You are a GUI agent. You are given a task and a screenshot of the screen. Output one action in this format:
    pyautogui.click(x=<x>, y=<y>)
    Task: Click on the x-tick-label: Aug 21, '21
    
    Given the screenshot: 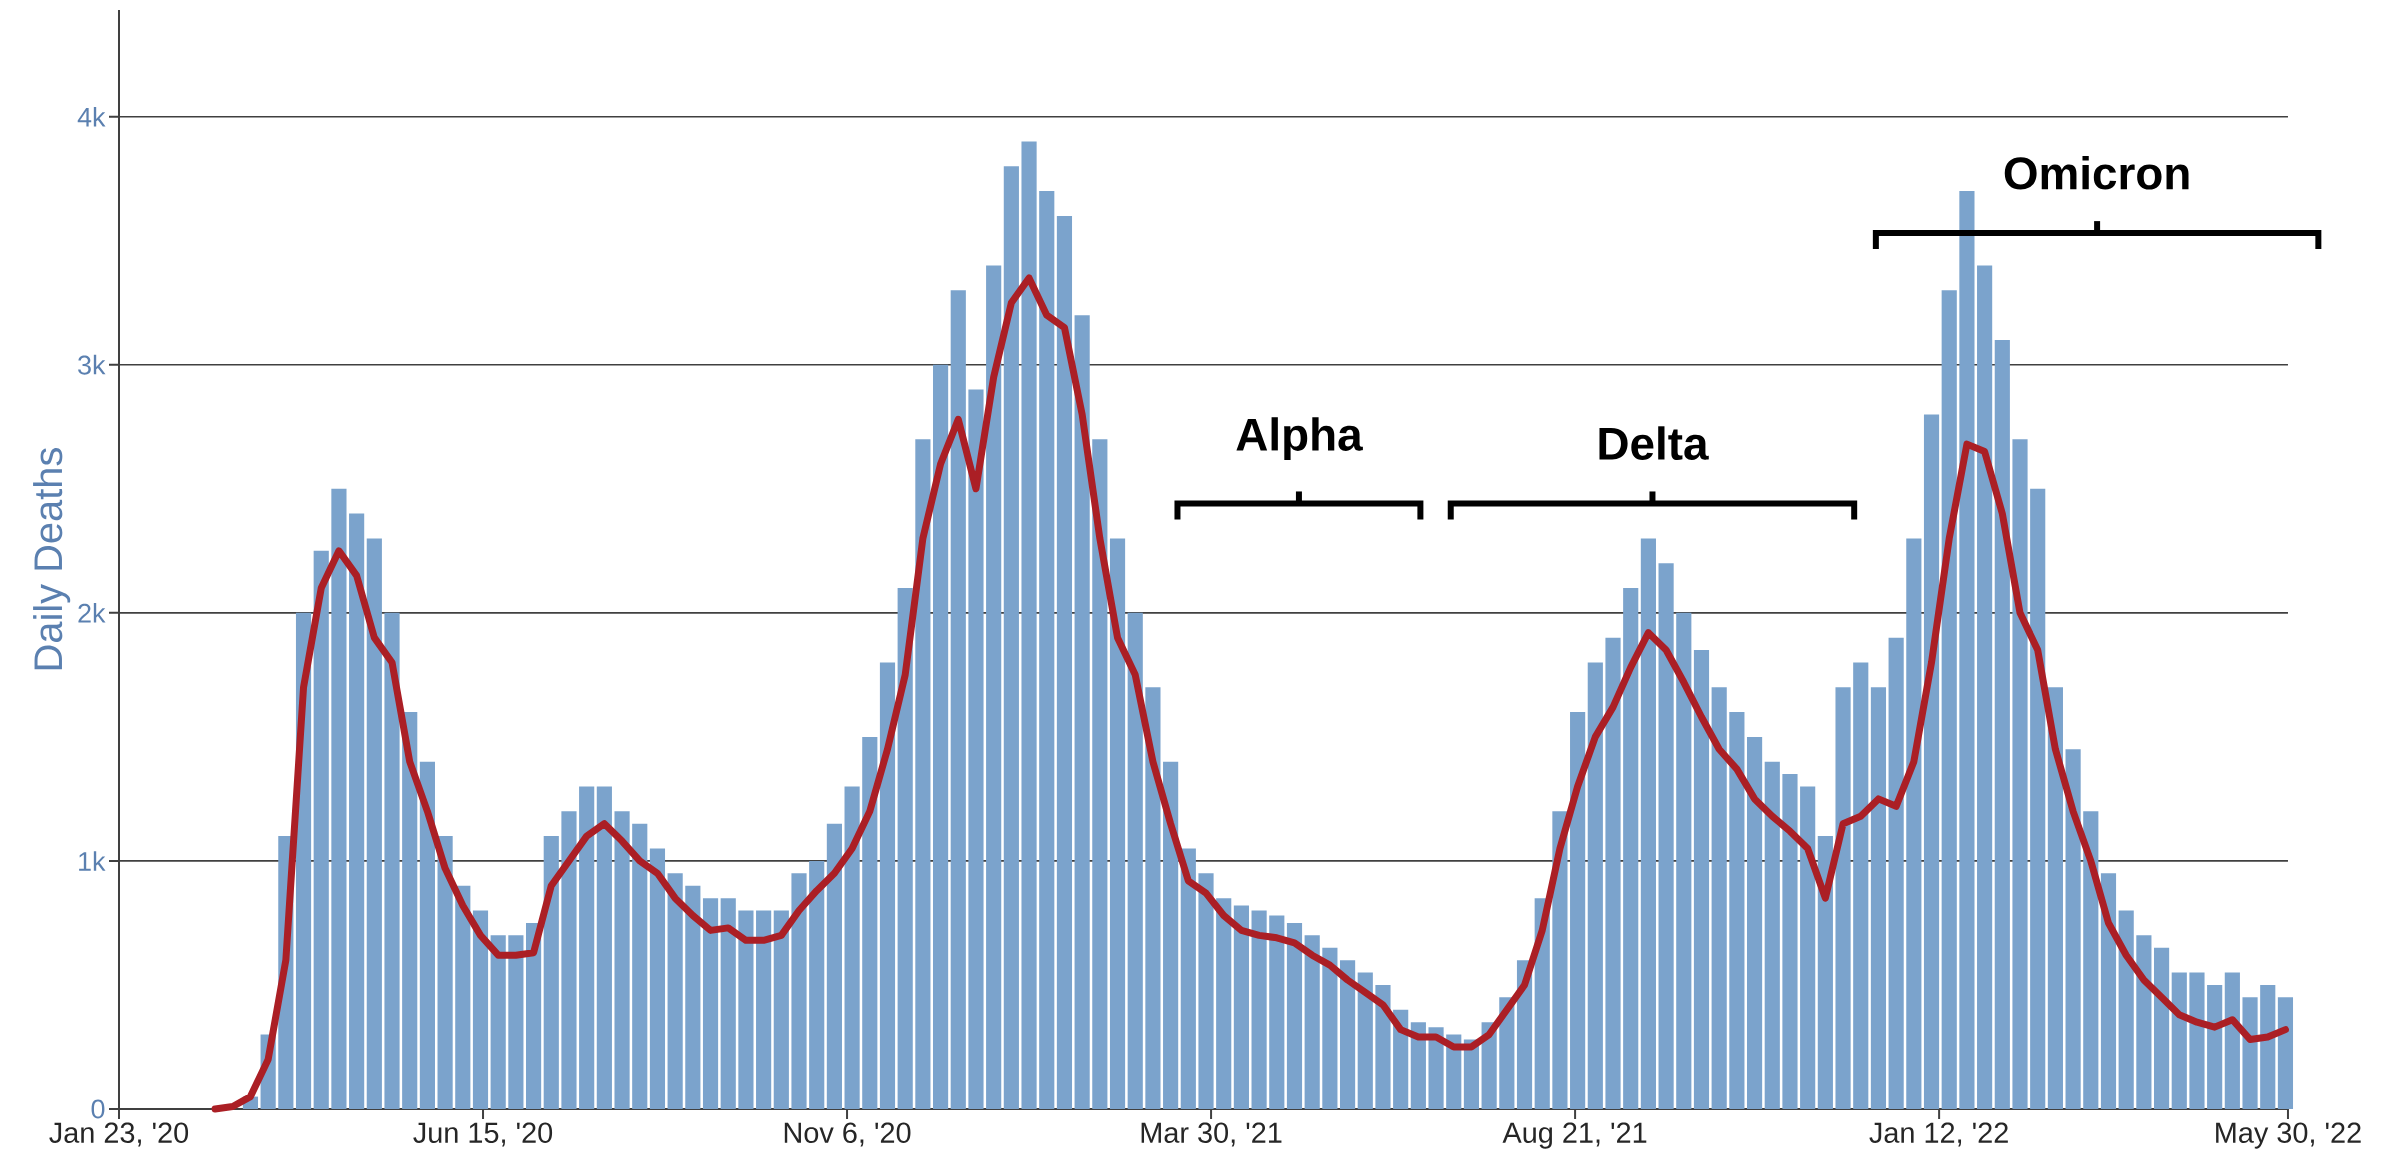 What is the action you would take?
    pyautogui.click(x=1574, y=1135)
    